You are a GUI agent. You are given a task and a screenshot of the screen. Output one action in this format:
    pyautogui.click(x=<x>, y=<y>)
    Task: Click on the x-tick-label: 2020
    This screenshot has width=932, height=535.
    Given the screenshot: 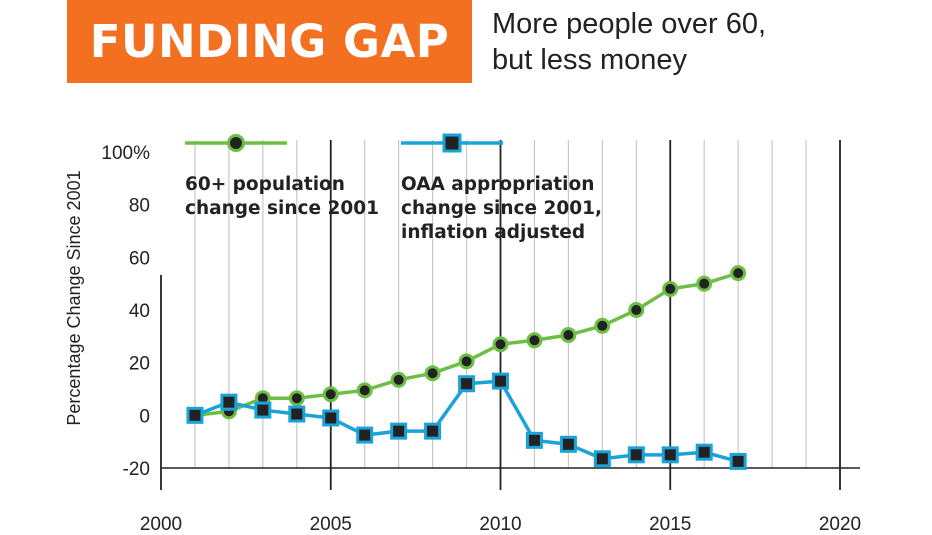 What is the action you would take?
    pyautogui.click(x=840, y=524)
    